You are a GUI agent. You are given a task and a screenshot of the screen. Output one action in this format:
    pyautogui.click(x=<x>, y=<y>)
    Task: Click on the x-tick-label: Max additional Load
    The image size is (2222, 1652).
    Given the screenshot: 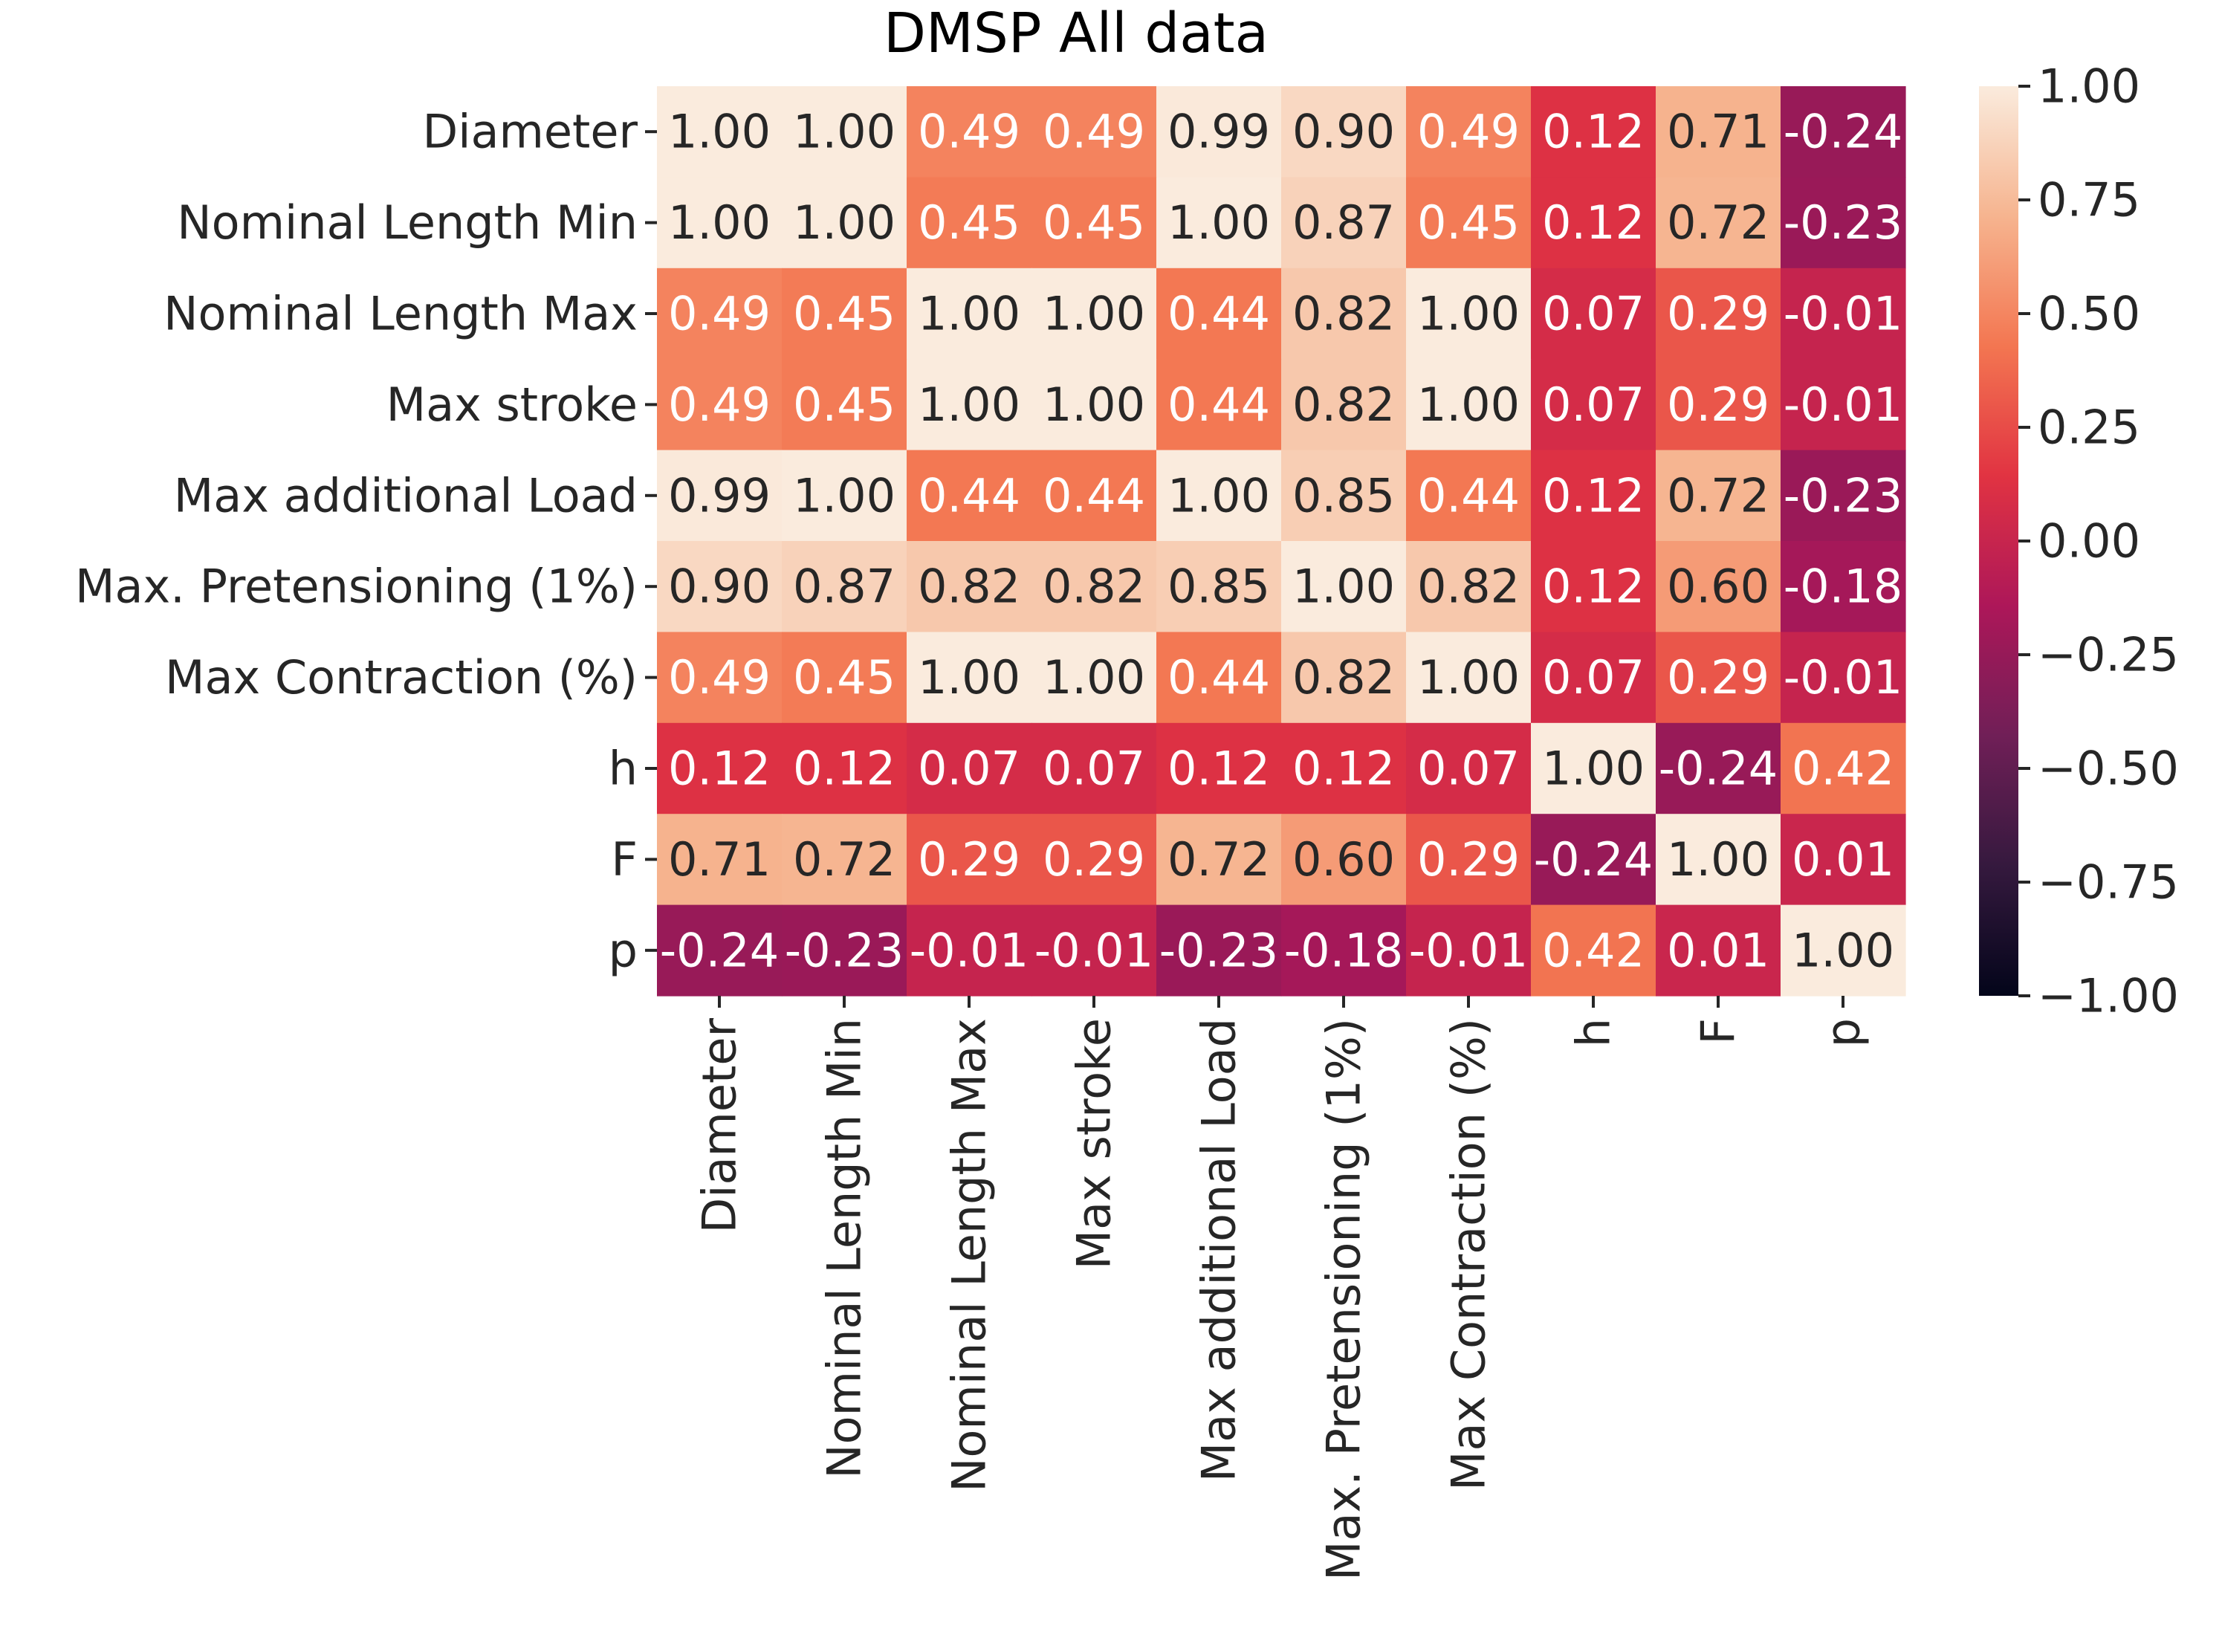 What is the action you would take?
    pyautogui.click(x=1219, y=1250)
    